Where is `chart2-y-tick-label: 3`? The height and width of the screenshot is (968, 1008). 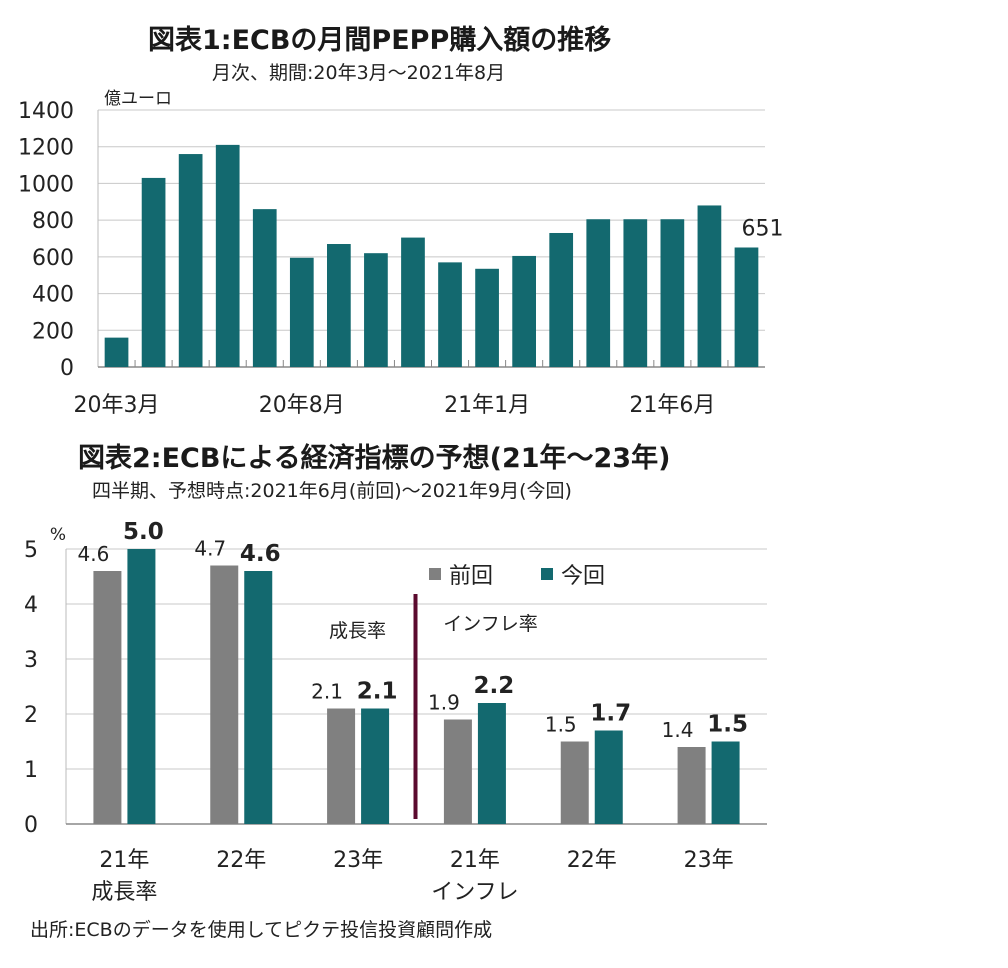 chart2-y-tick-label: 3 is located at coordinates (31, 660).